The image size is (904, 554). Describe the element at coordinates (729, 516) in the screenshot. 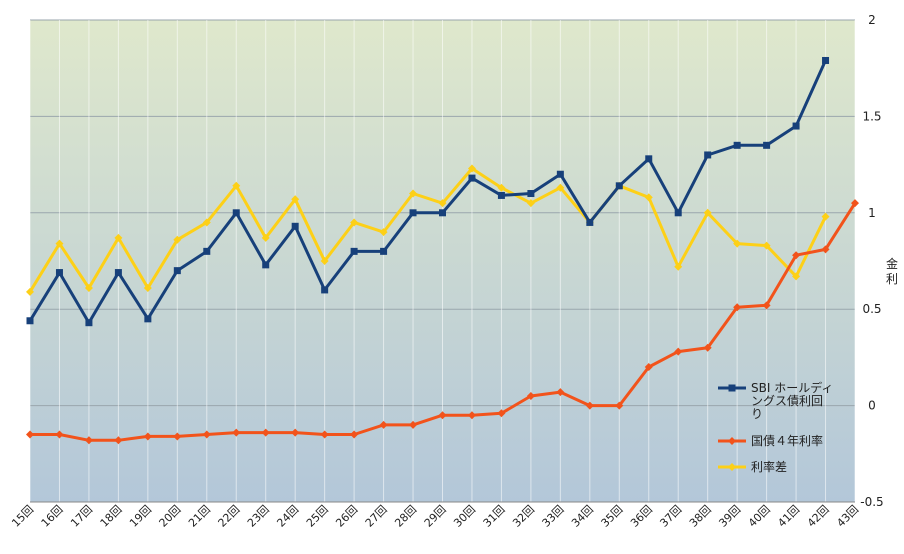

I see `x-tick-label: 39回` at that location.